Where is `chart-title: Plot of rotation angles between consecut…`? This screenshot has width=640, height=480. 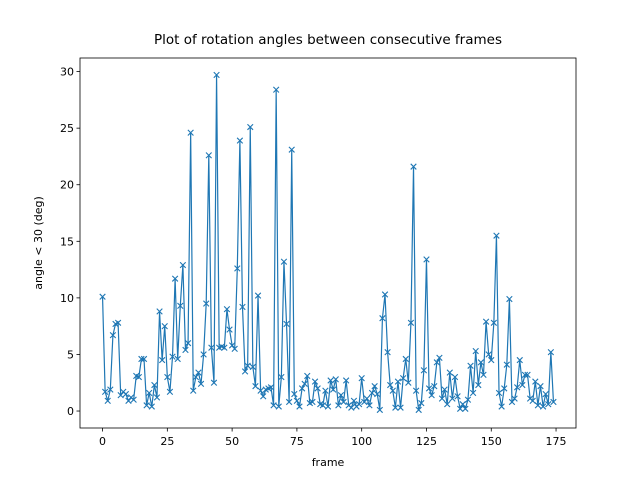
chart-title: Plot of rotation angles between consecut… is located at coordinates (328, 40).